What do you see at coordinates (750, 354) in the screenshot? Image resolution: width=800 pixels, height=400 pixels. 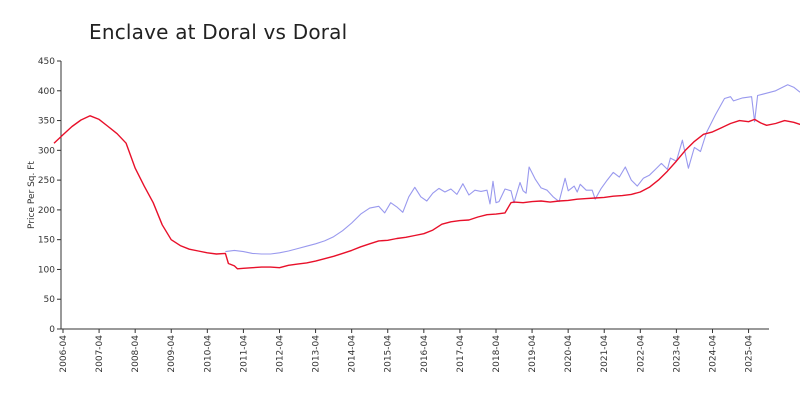 I see `x-tick-label: 2025-04` at bounding box center [750, 354].